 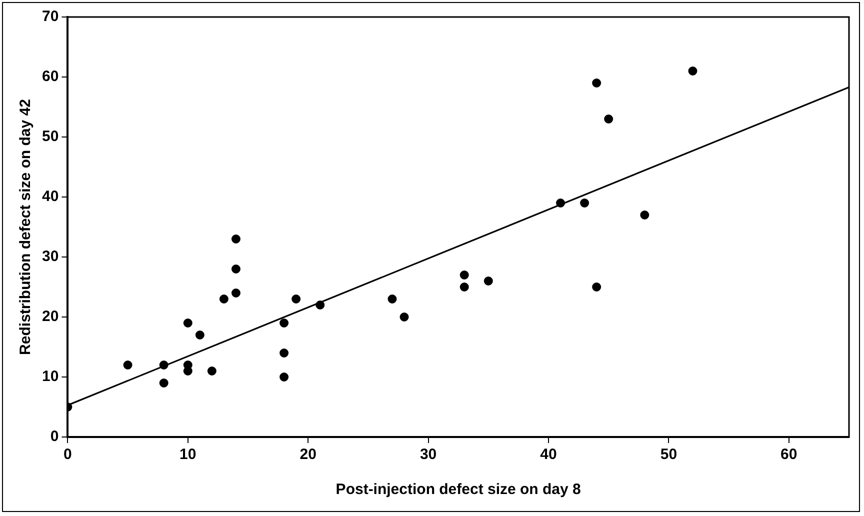 What do you see at coordinates (50, 197) in the screenshot?
I see `y-tick-label: 40` at bounding box center [50, 197].